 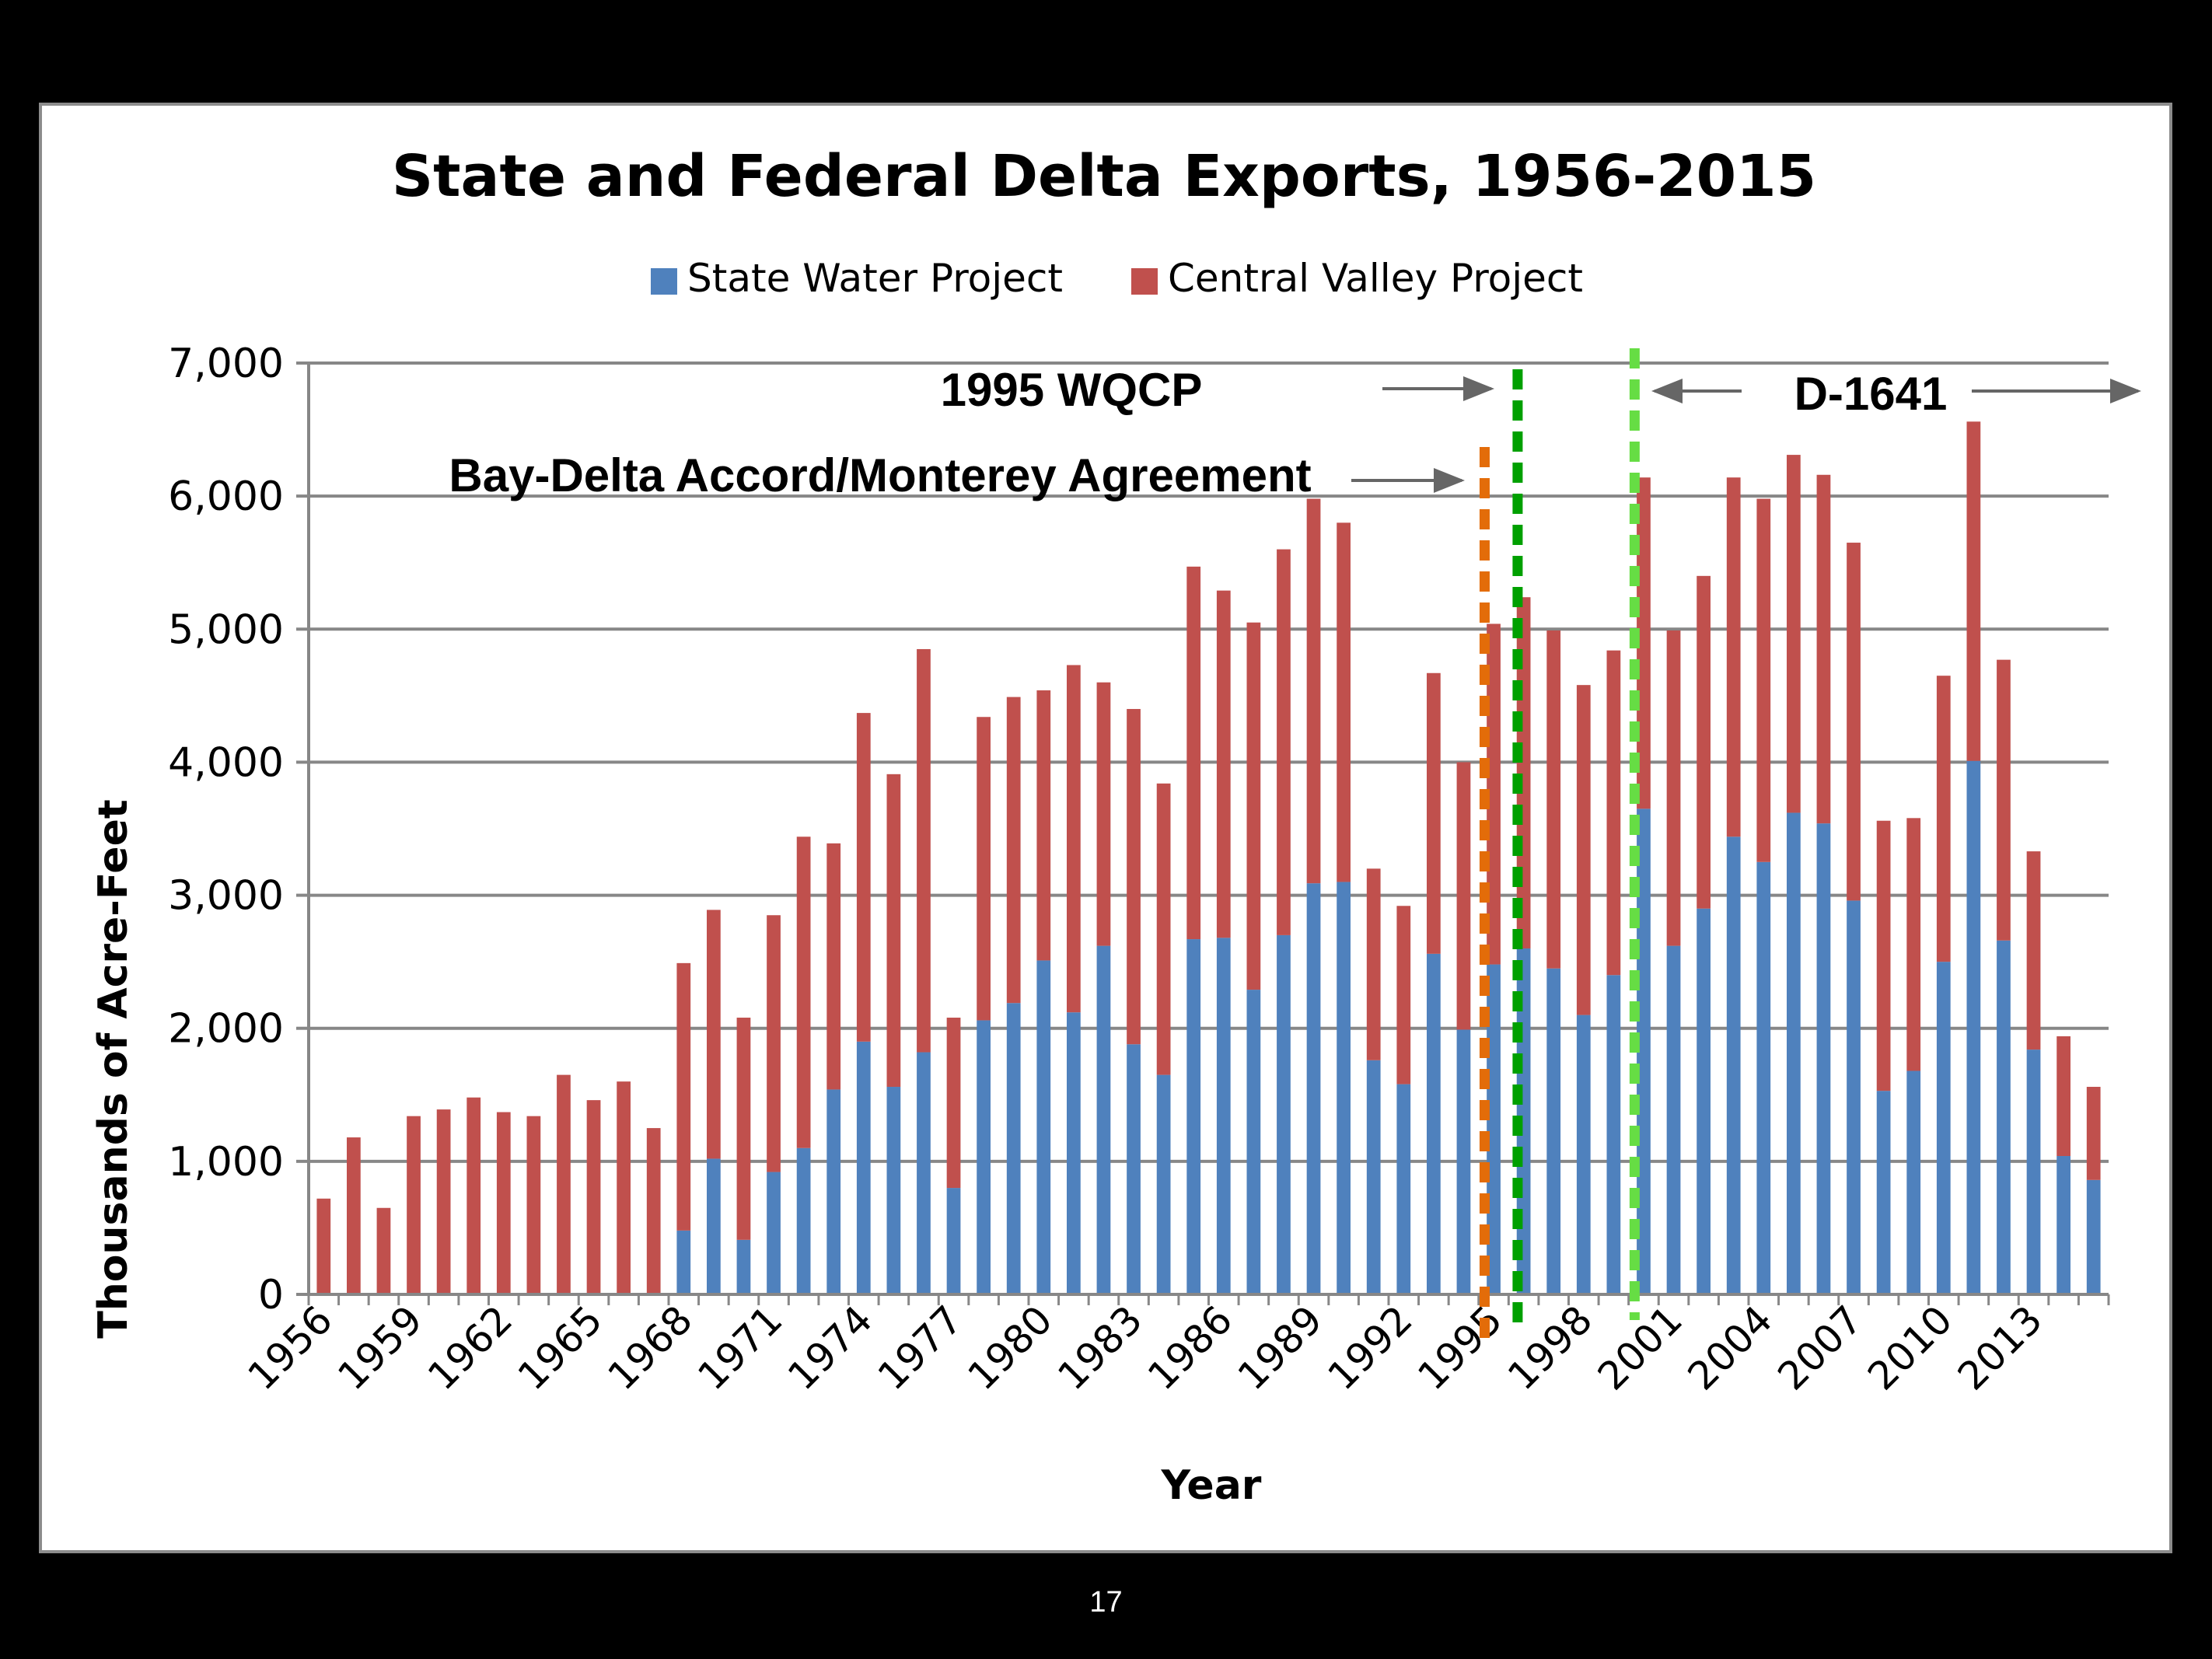 I want to click on bar-cvp-1972, so click(x=803, y=992).